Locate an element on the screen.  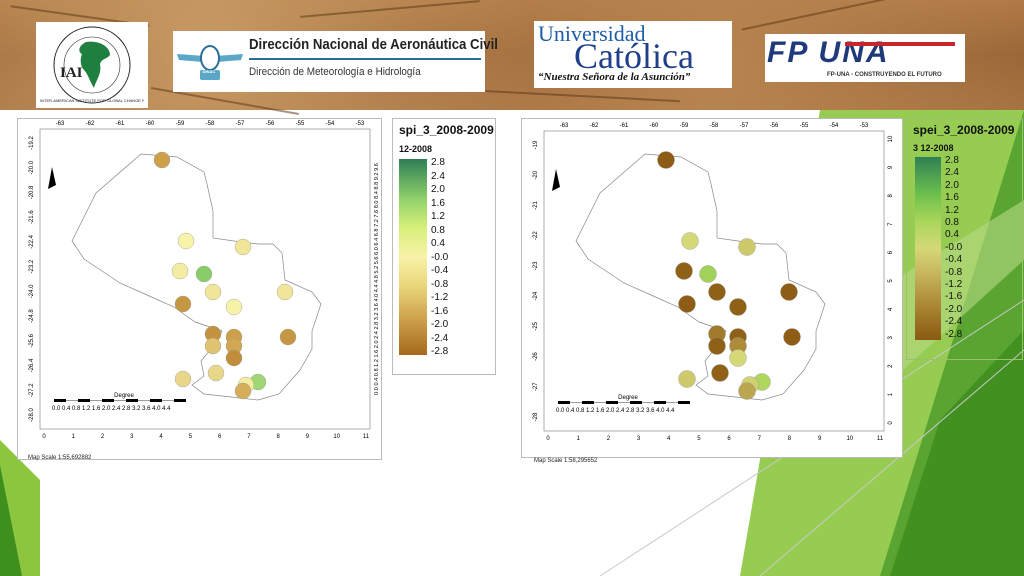
top-tick-label: -62 is located at coordinates (90, 124).